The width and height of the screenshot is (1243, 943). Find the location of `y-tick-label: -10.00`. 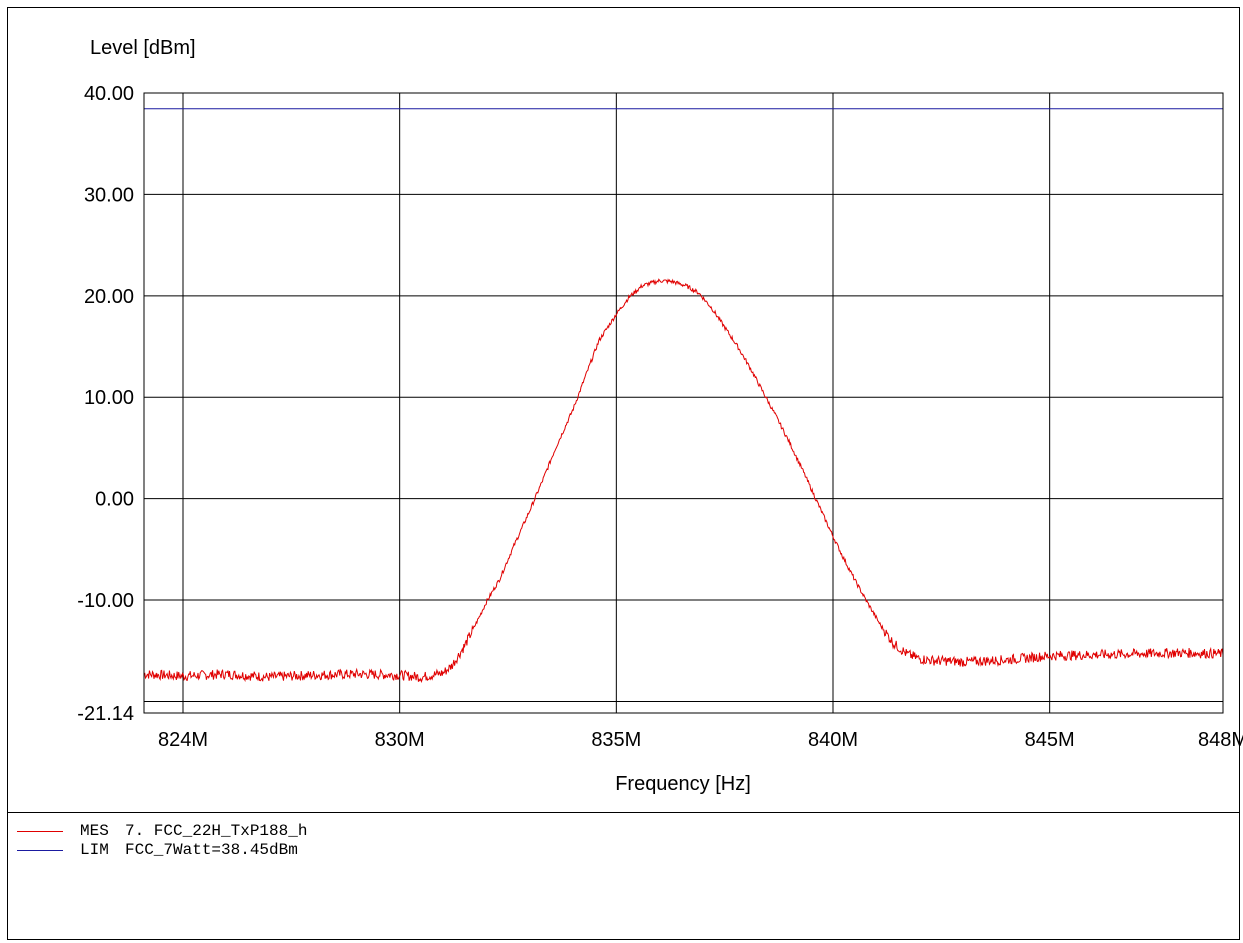

y-tick-label: -10.00 is located at coordinates (105, 601).